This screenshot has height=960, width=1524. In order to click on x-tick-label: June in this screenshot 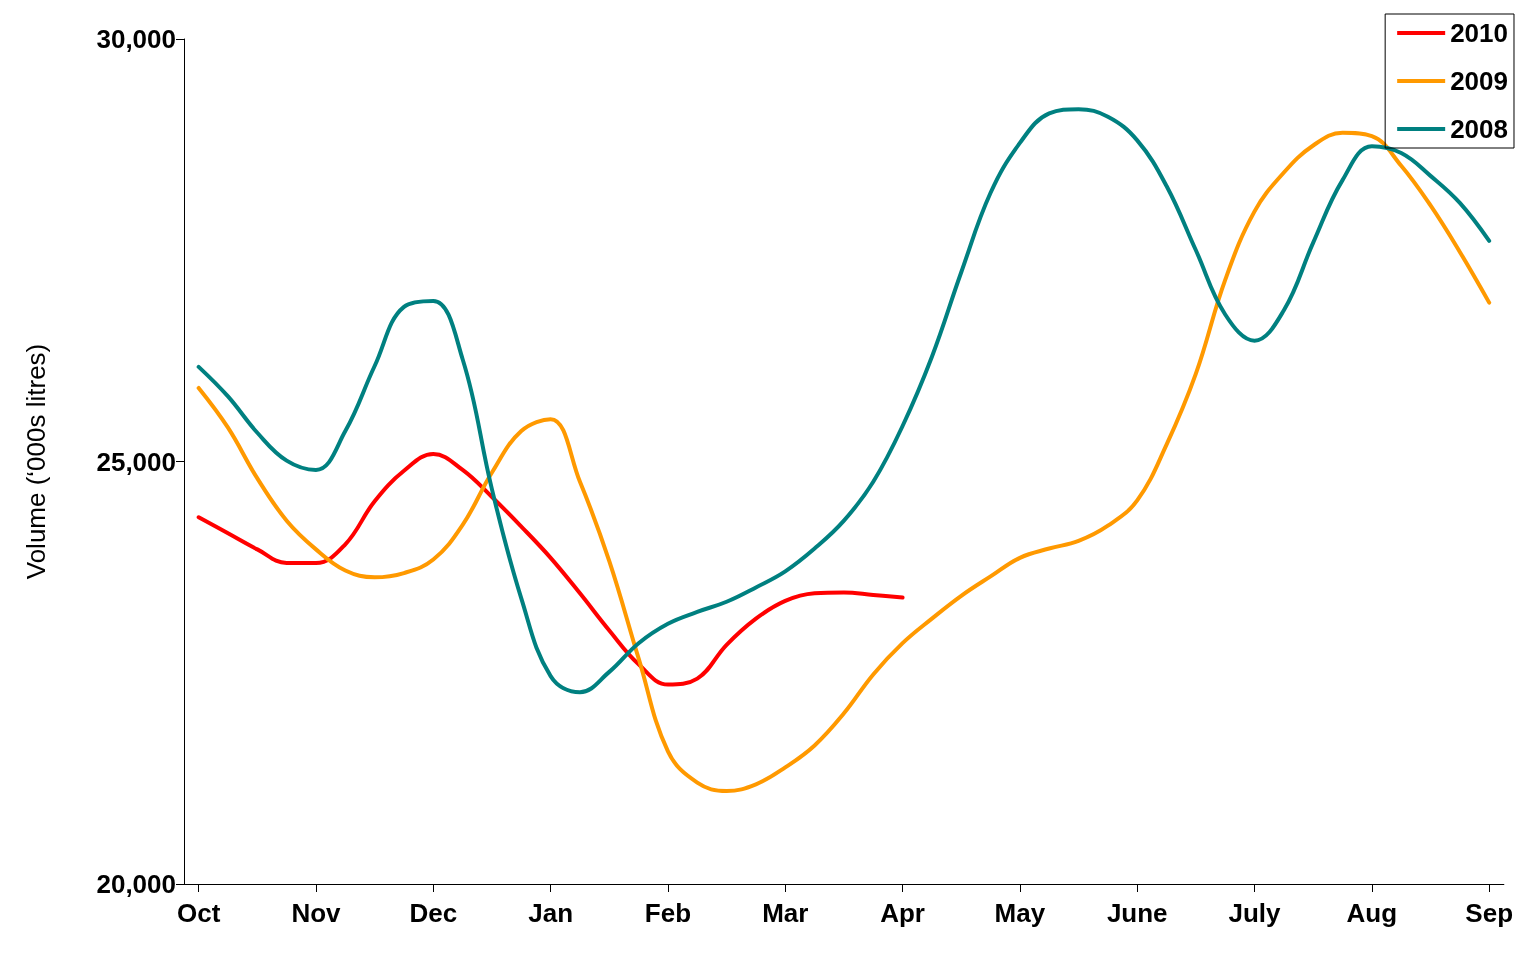, I will do `click(1137, 913)`.